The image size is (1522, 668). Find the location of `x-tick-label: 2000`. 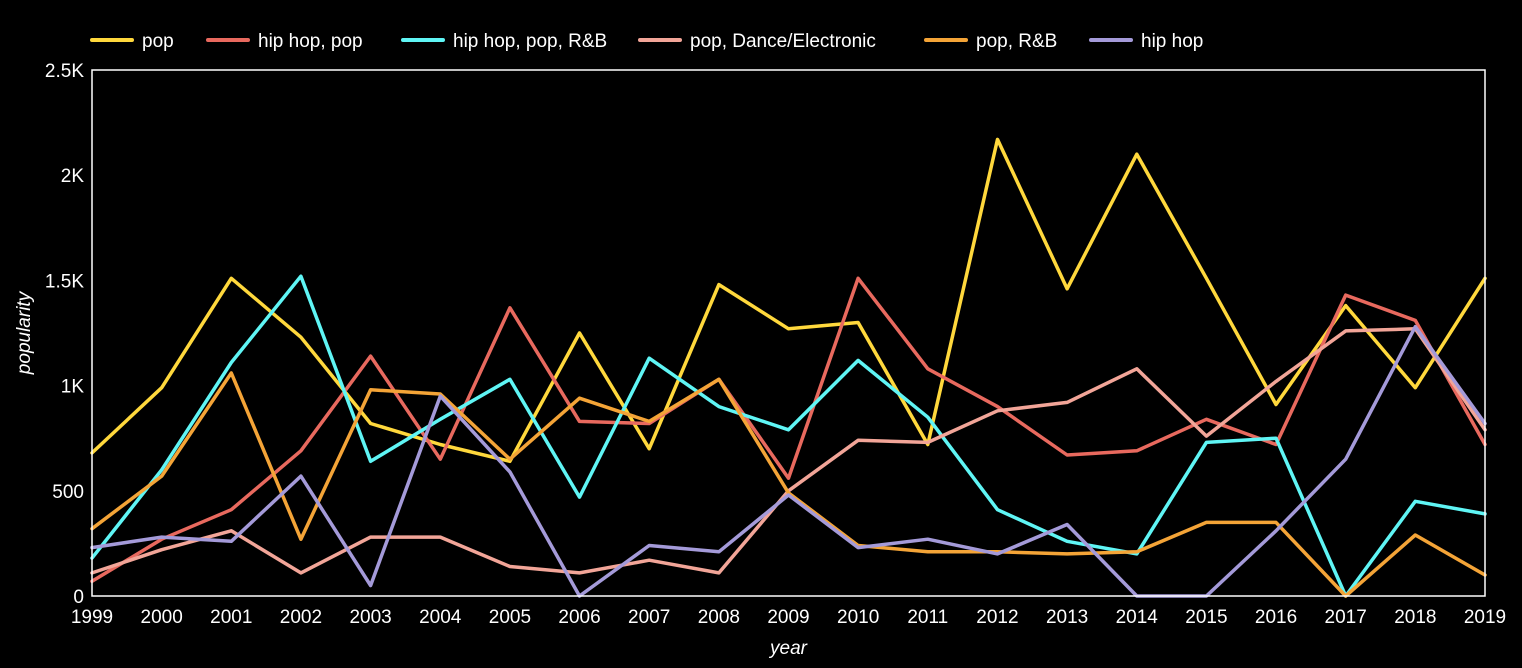

x-tick-label: 2000 is located at coordinates (162, 617).